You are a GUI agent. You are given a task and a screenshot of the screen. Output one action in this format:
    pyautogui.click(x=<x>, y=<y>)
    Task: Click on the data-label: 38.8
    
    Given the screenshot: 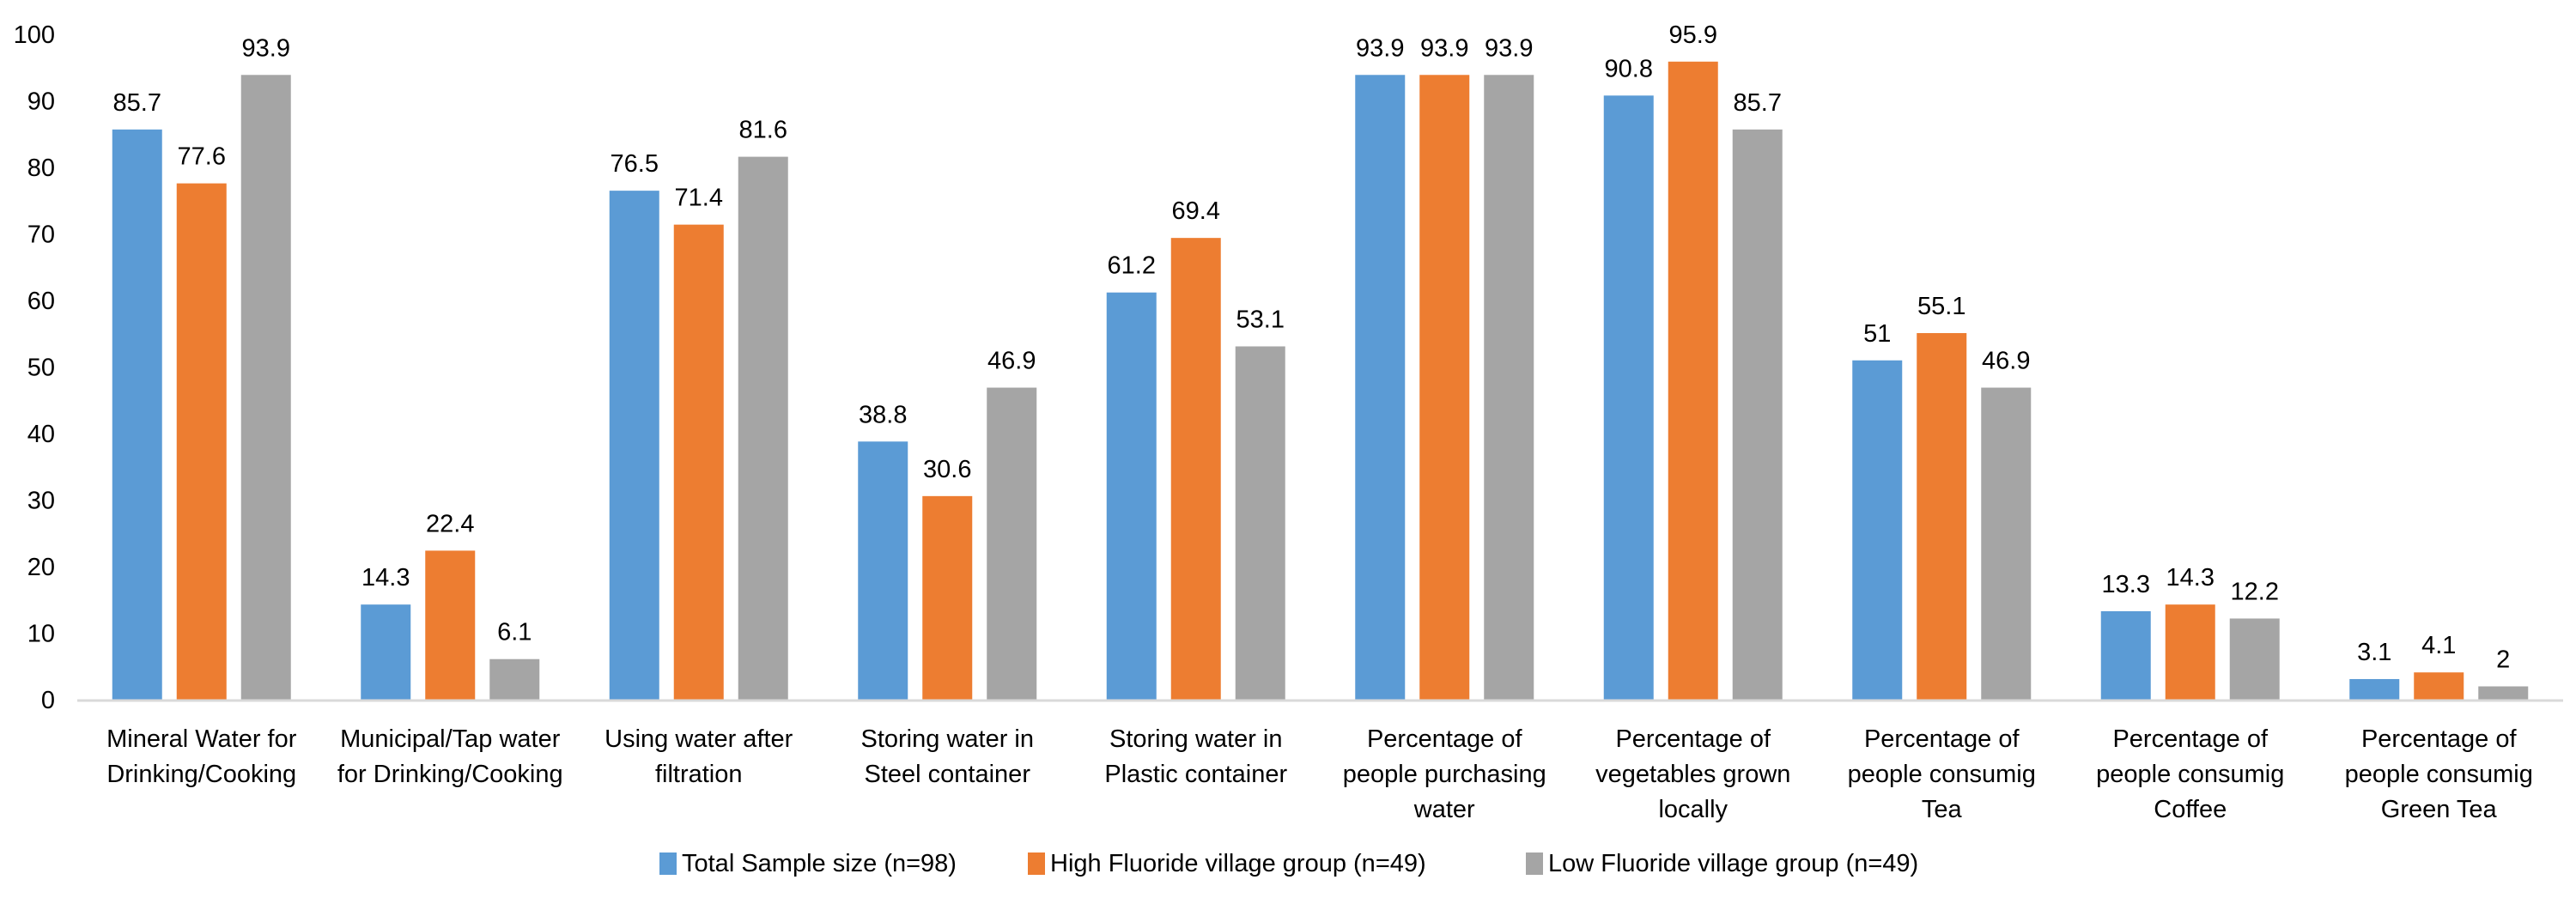 What is the action you would take?
    pyautogui.click(x=883, y=414)
    